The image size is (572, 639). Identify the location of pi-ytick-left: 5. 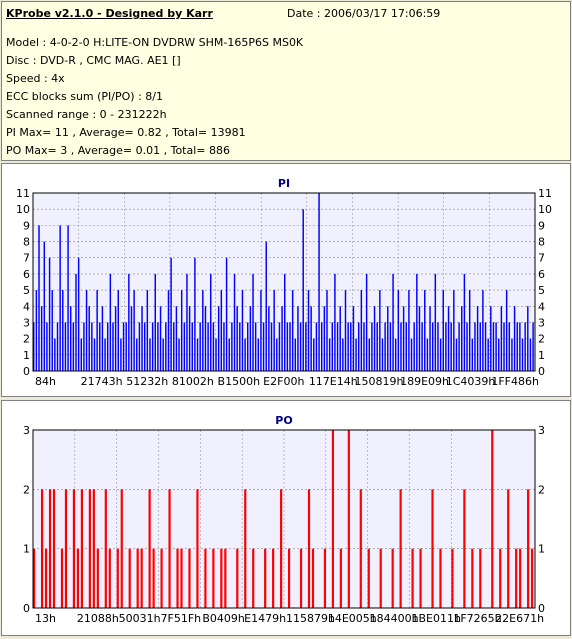
(26, 290).